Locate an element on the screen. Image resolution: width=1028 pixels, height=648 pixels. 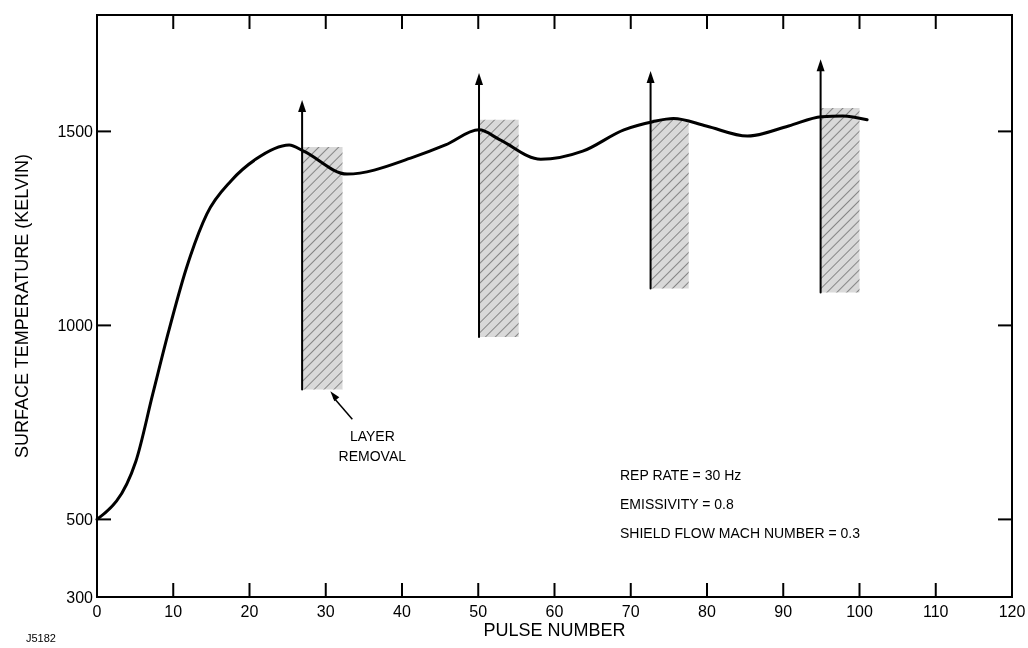
x-tick-label: 100 is located at coordinates (859, 611).